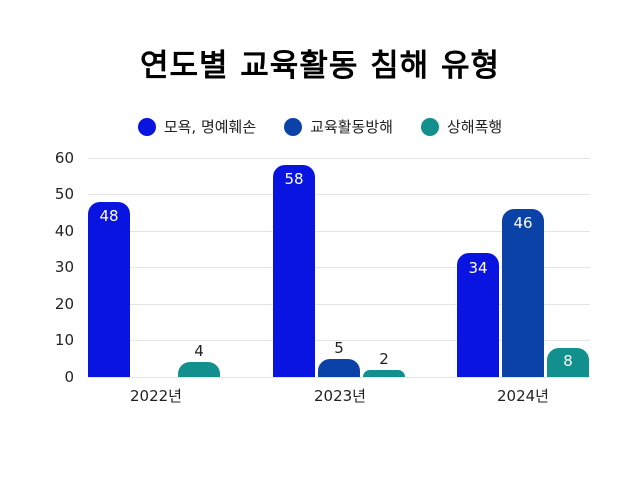 Image resolution: width=640 pixels, height=480 pixels. Describe the element at coordinates (64, 158) in the screenshot. I see `y-tick: 60` at that location.